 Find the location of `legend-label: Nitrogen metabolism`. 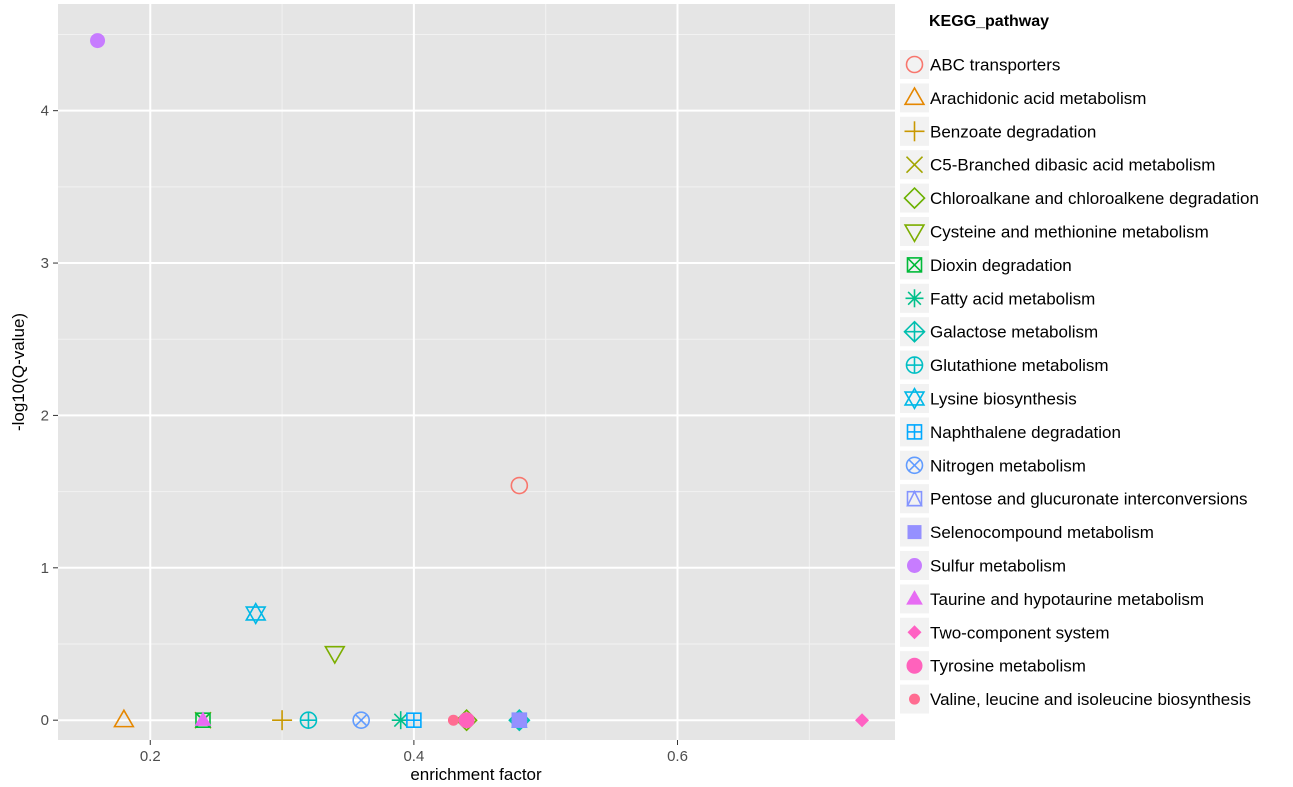

legend-label: Nitrogen metabolism is located at coordinates (1008, 465).